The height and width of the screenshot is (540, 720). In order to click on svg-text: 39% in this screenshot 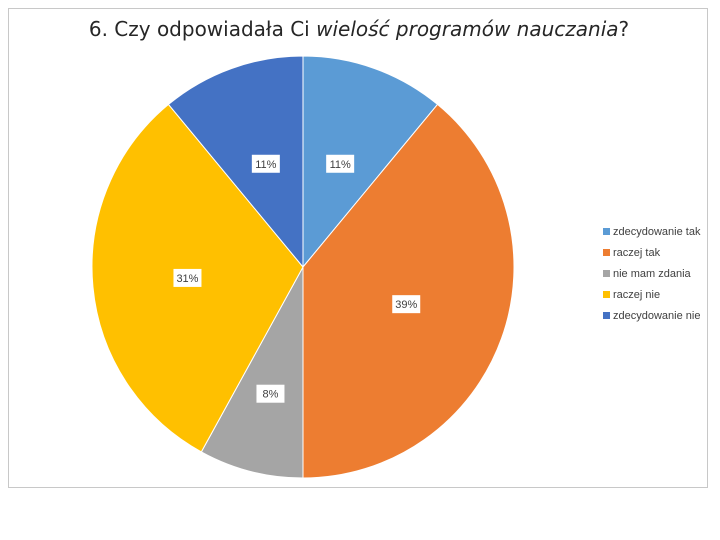, I will do `click(406, 305)`.